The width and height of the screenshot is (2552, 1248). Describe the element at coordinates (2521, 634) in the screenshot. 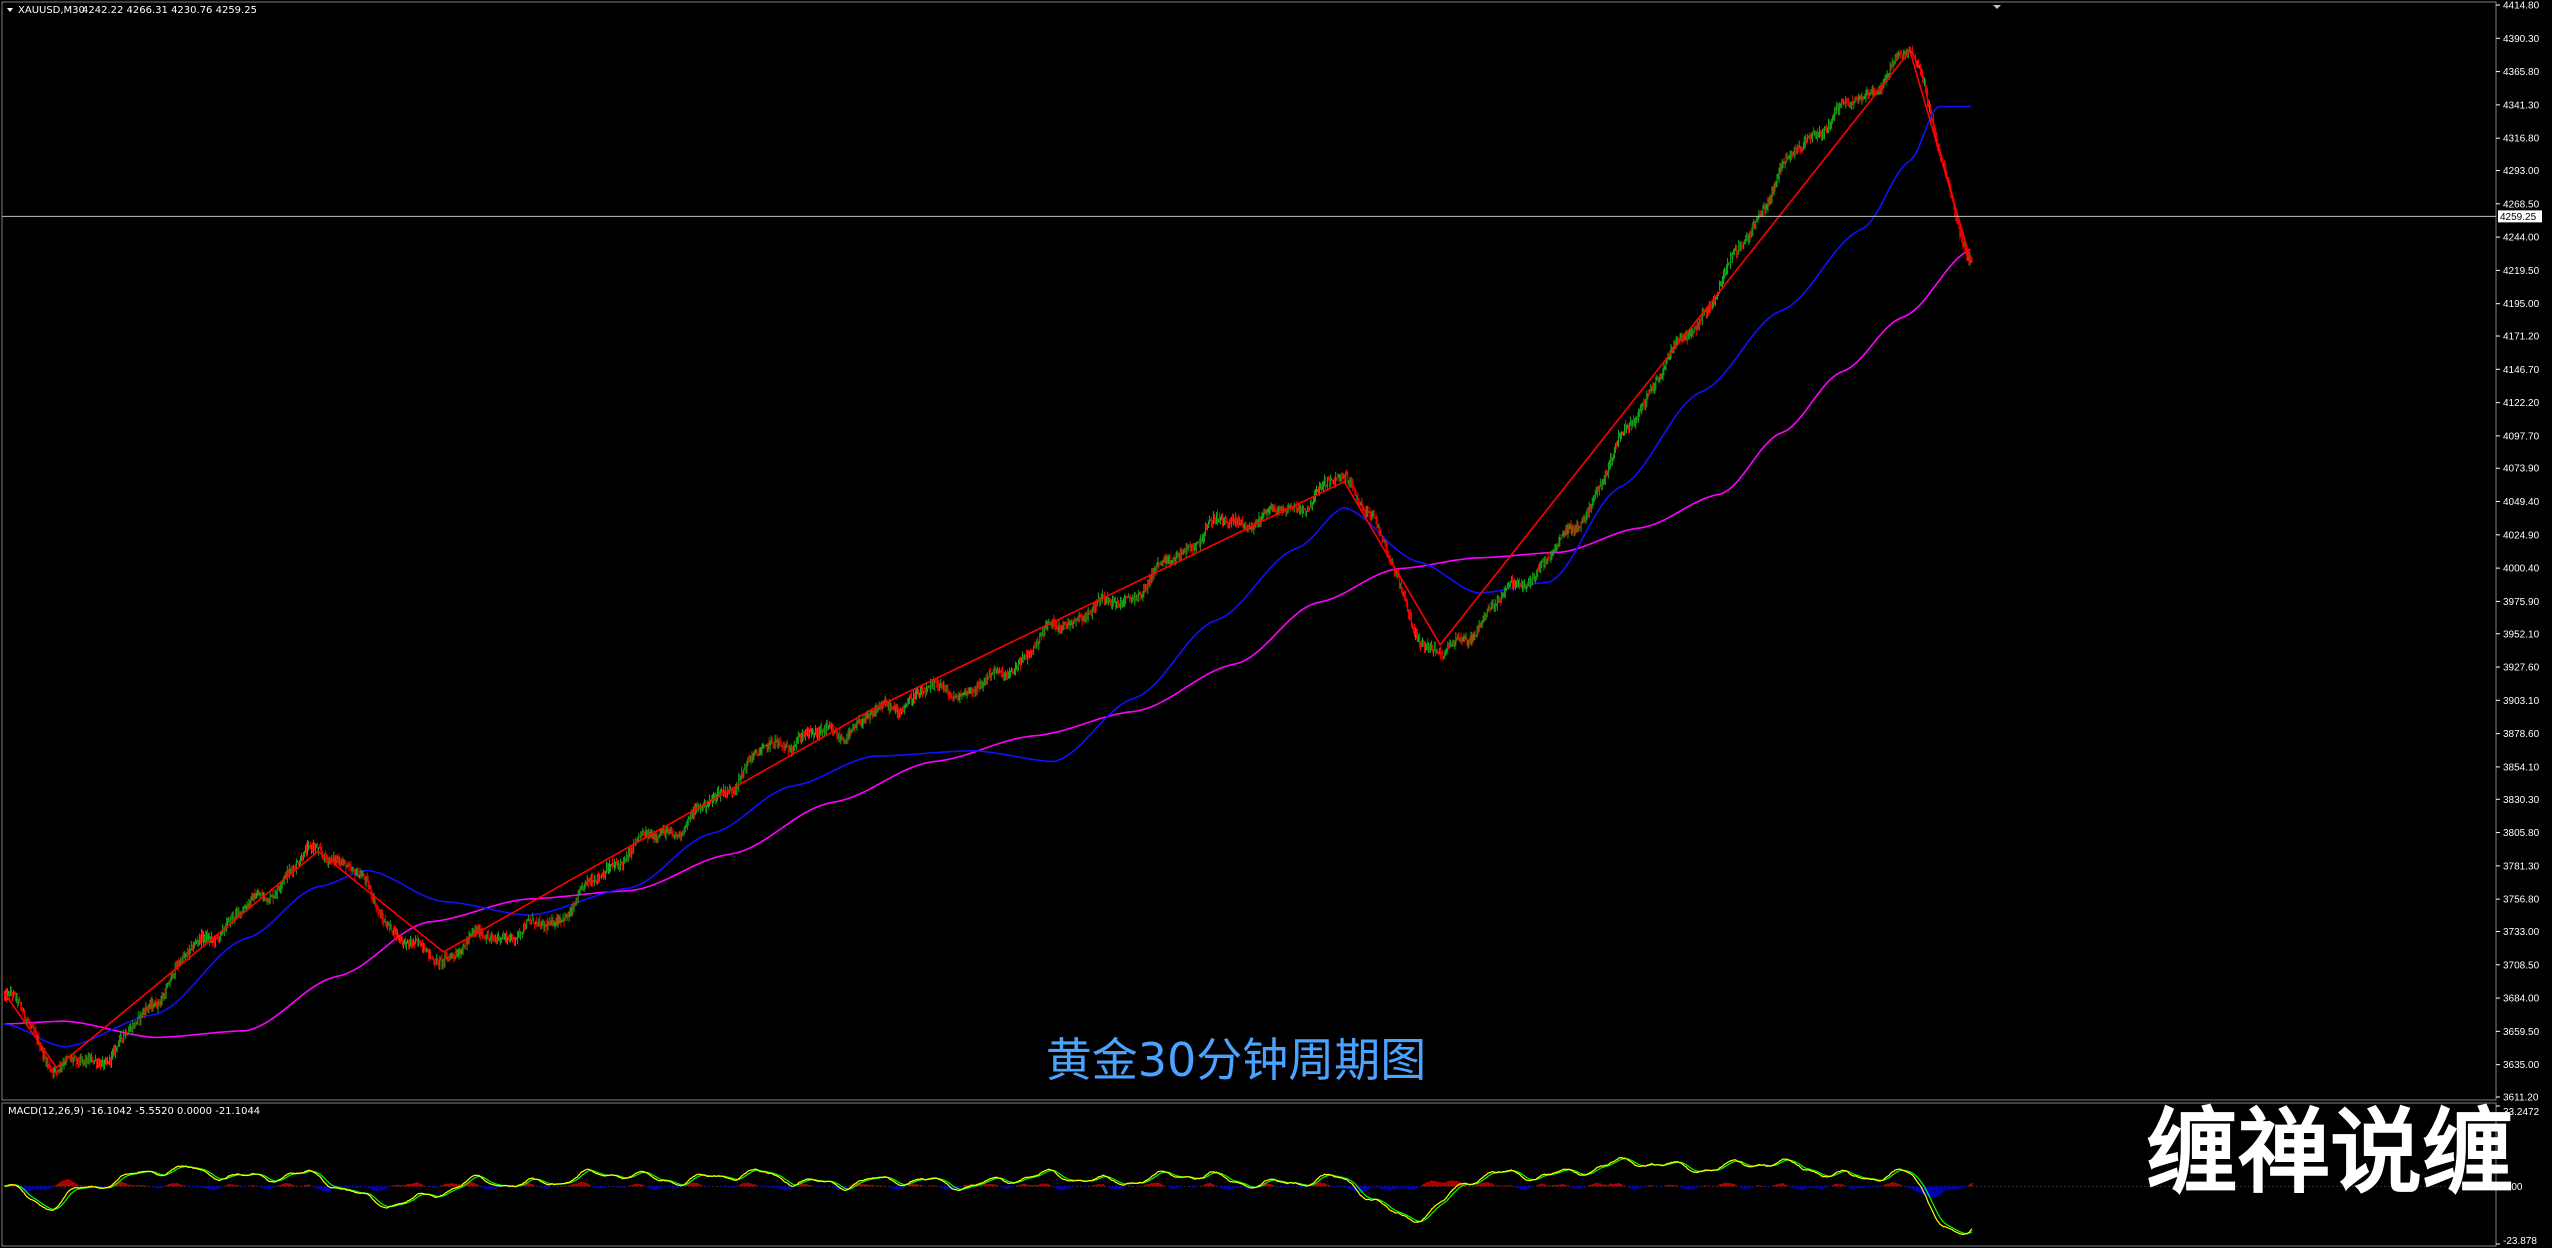

I see `price-tick-label: 3952.10` at that location.